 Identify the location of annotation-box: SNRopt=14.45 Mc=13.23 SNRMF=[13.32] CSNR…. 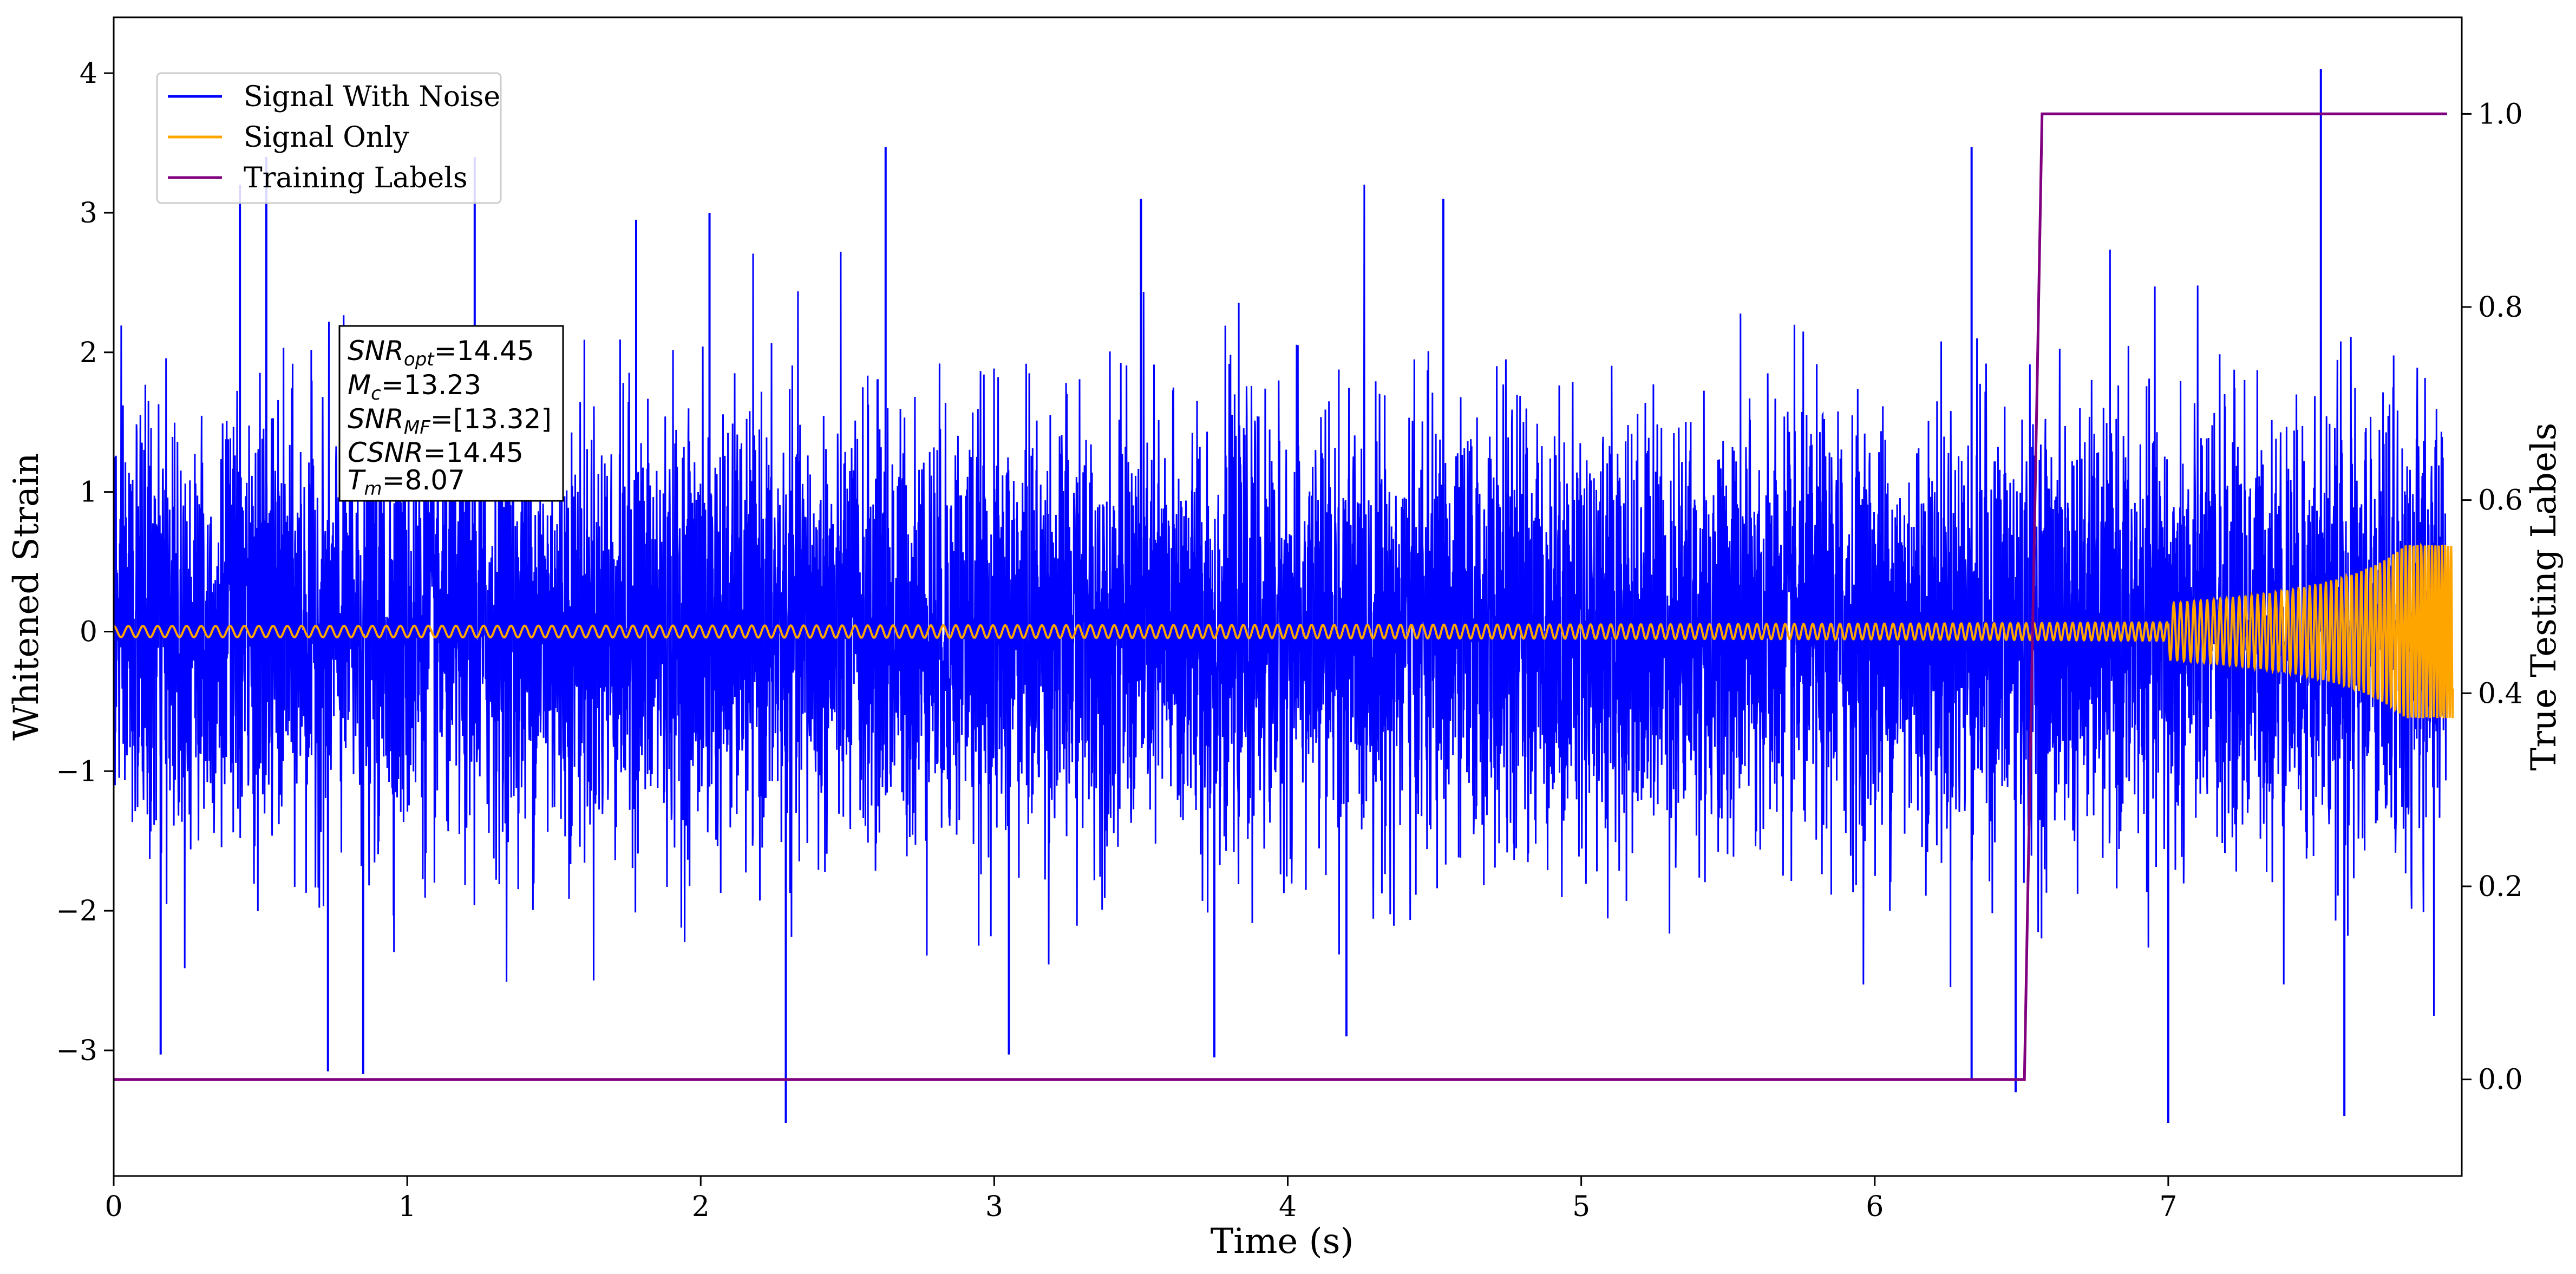
(451, 413).